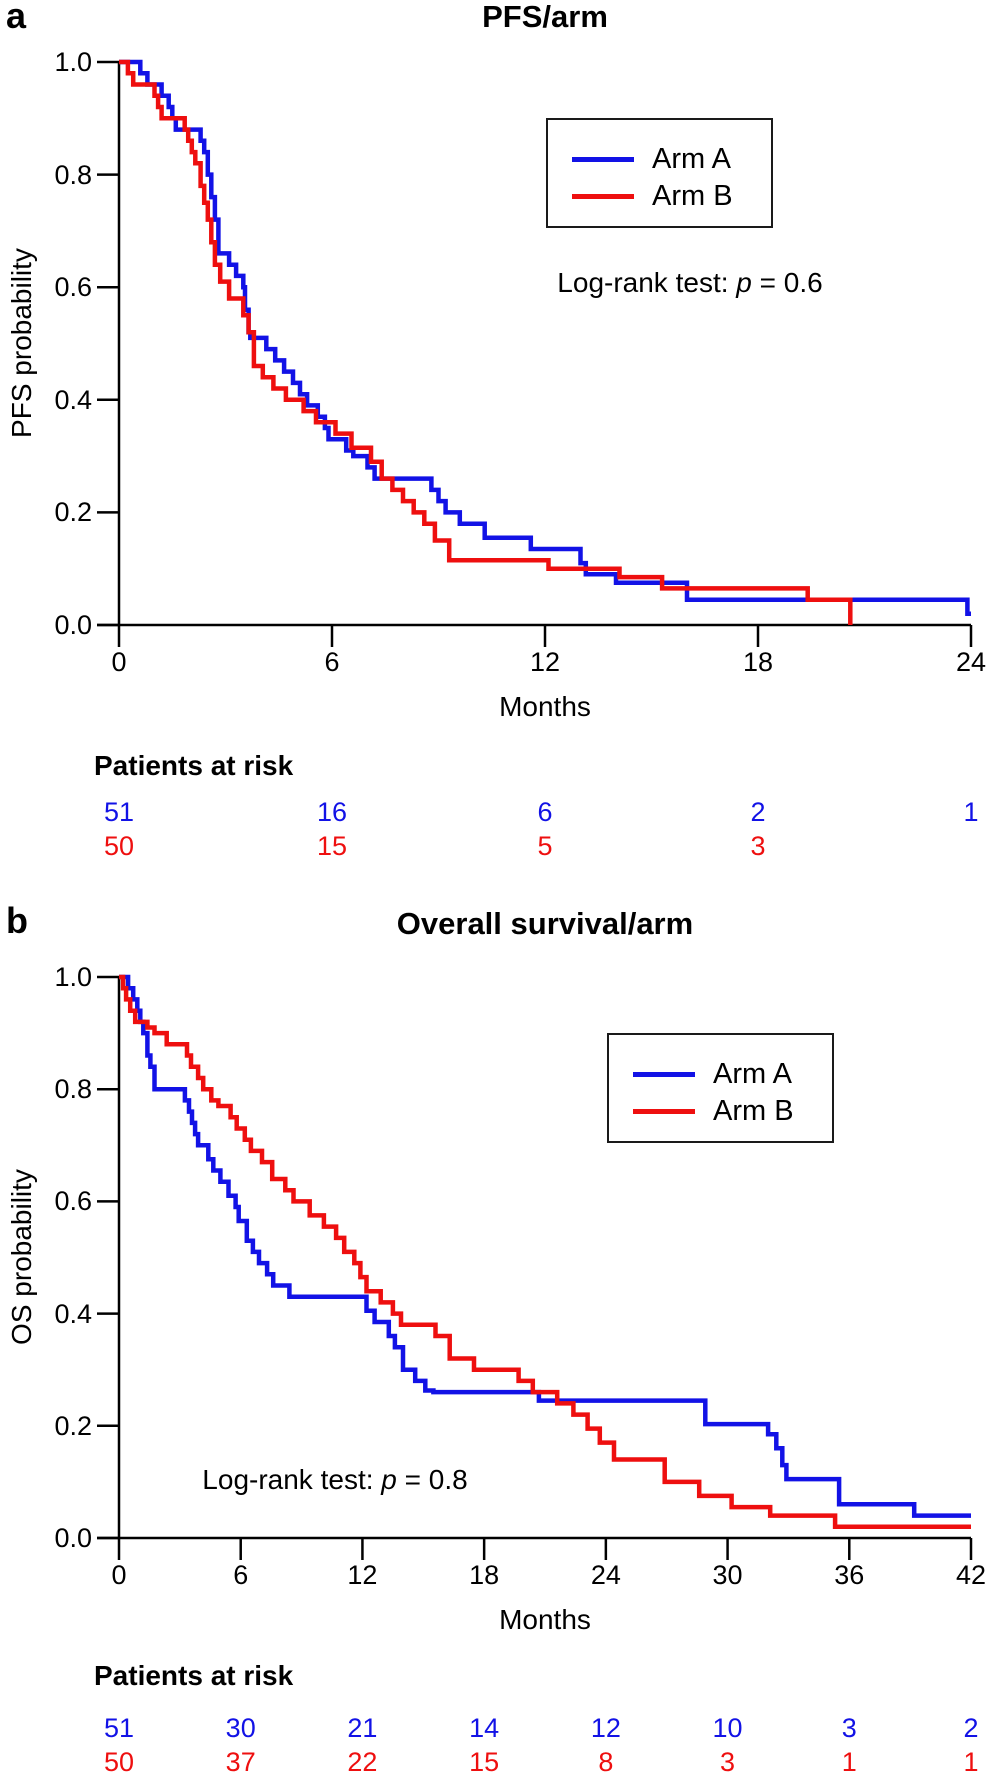 The height and width of the screenshot is (1775, 986). Describe the element at coordinates (194, 1675) in the screenshot. I see `panel-b-risk-table-header: Patients at risk` at that location.